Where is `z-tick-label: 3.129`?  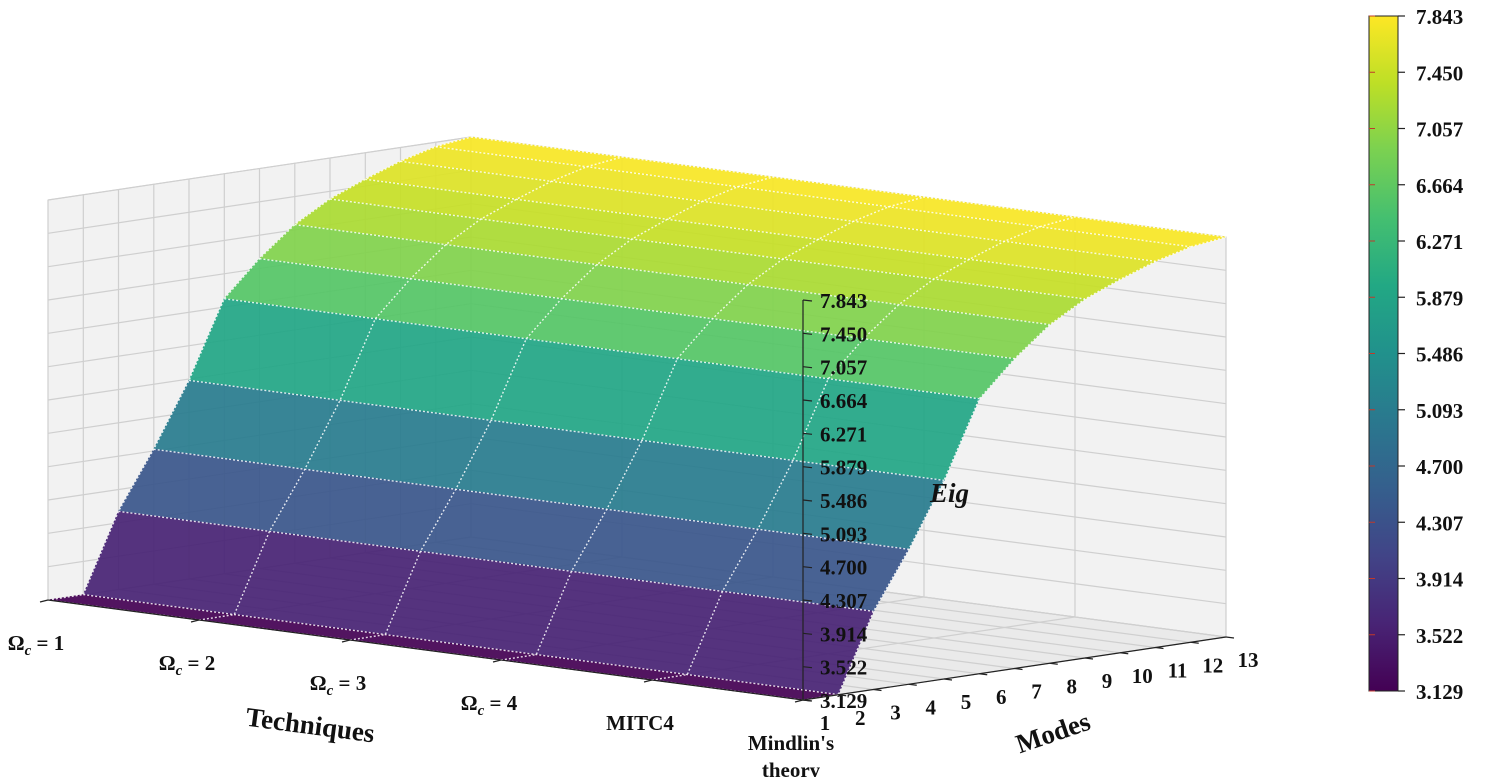
z-tick-label: 3.129 is located at coordinates (843, 701).